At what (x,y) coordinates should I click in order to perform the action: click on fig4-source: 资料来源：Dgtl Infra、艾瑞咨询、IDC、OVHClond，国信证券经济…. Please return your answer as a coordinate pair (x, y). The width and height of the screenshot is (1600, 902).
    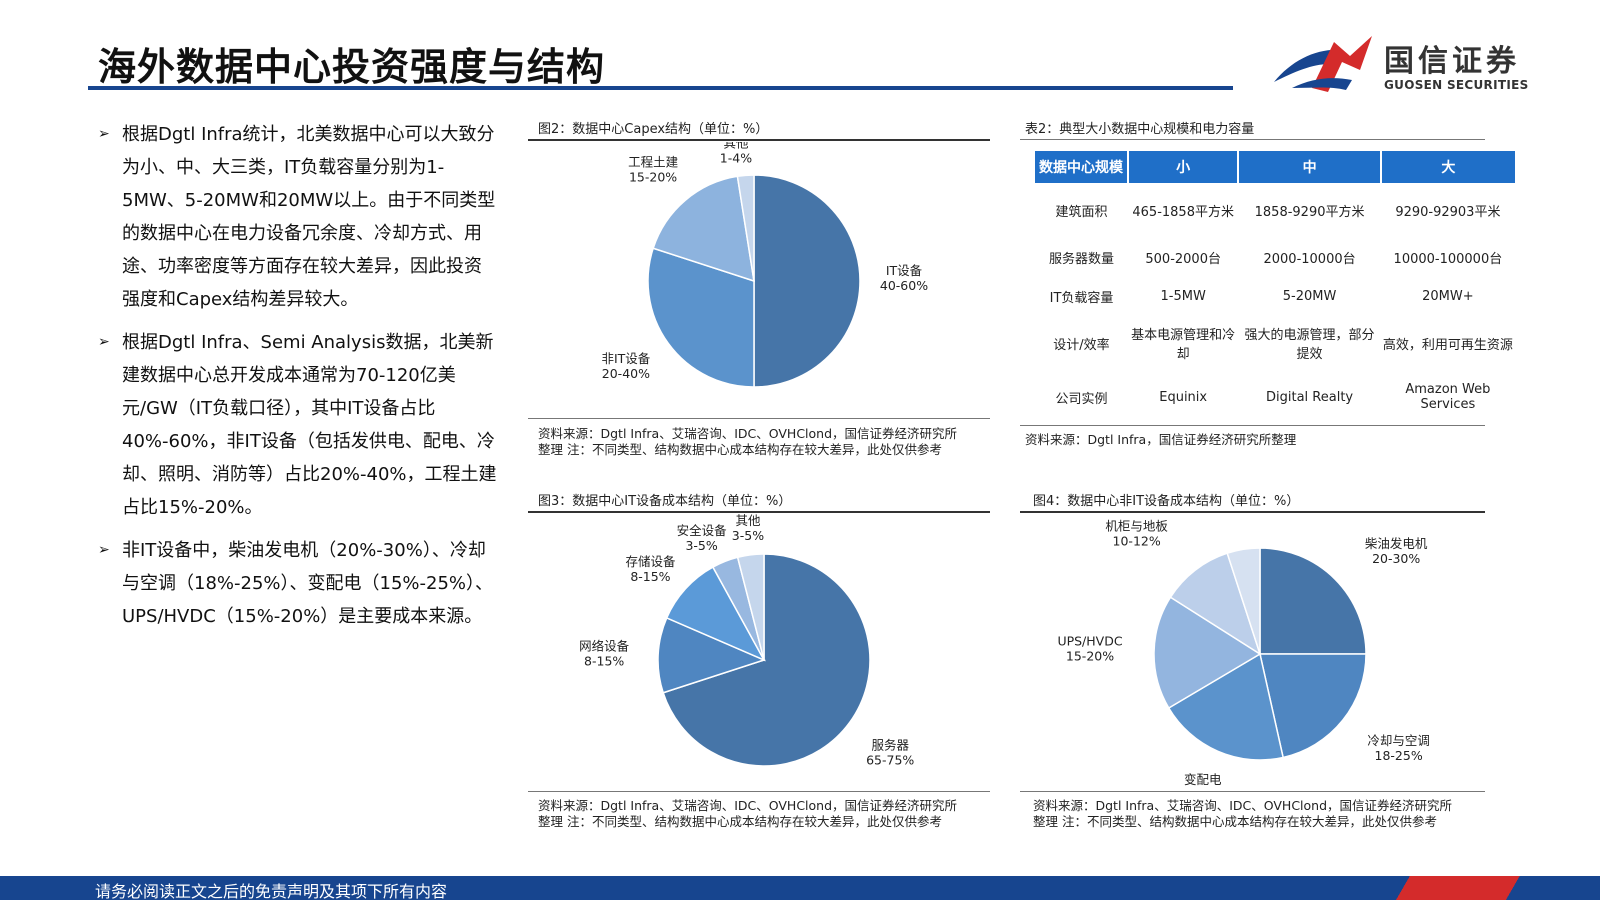
    Looking at the image, I should click on (1242, 814).